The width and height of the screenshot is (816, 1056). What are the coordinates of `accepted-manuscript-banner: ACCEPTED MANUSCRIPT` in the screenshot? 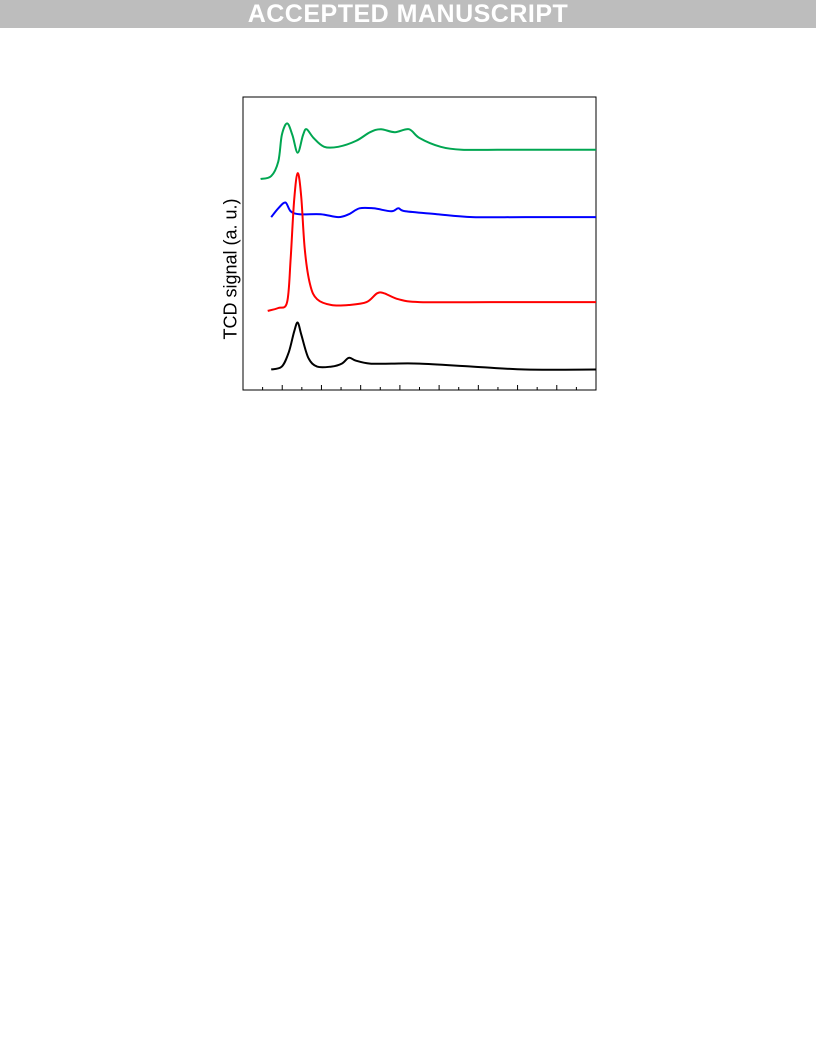 It's located at (408, 14).